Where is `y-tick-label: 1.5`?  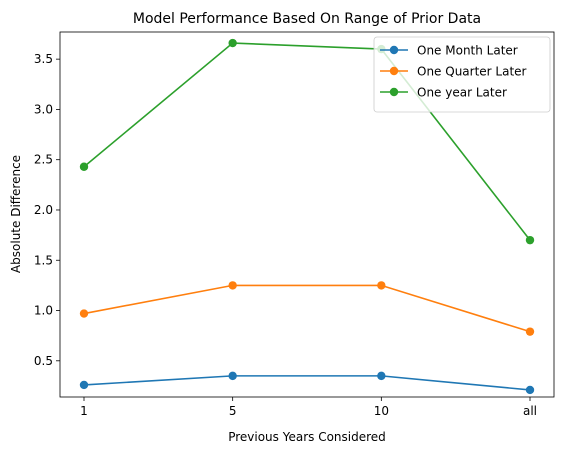
y-tick-label: 1.5 is located at coordinates (43, 260).